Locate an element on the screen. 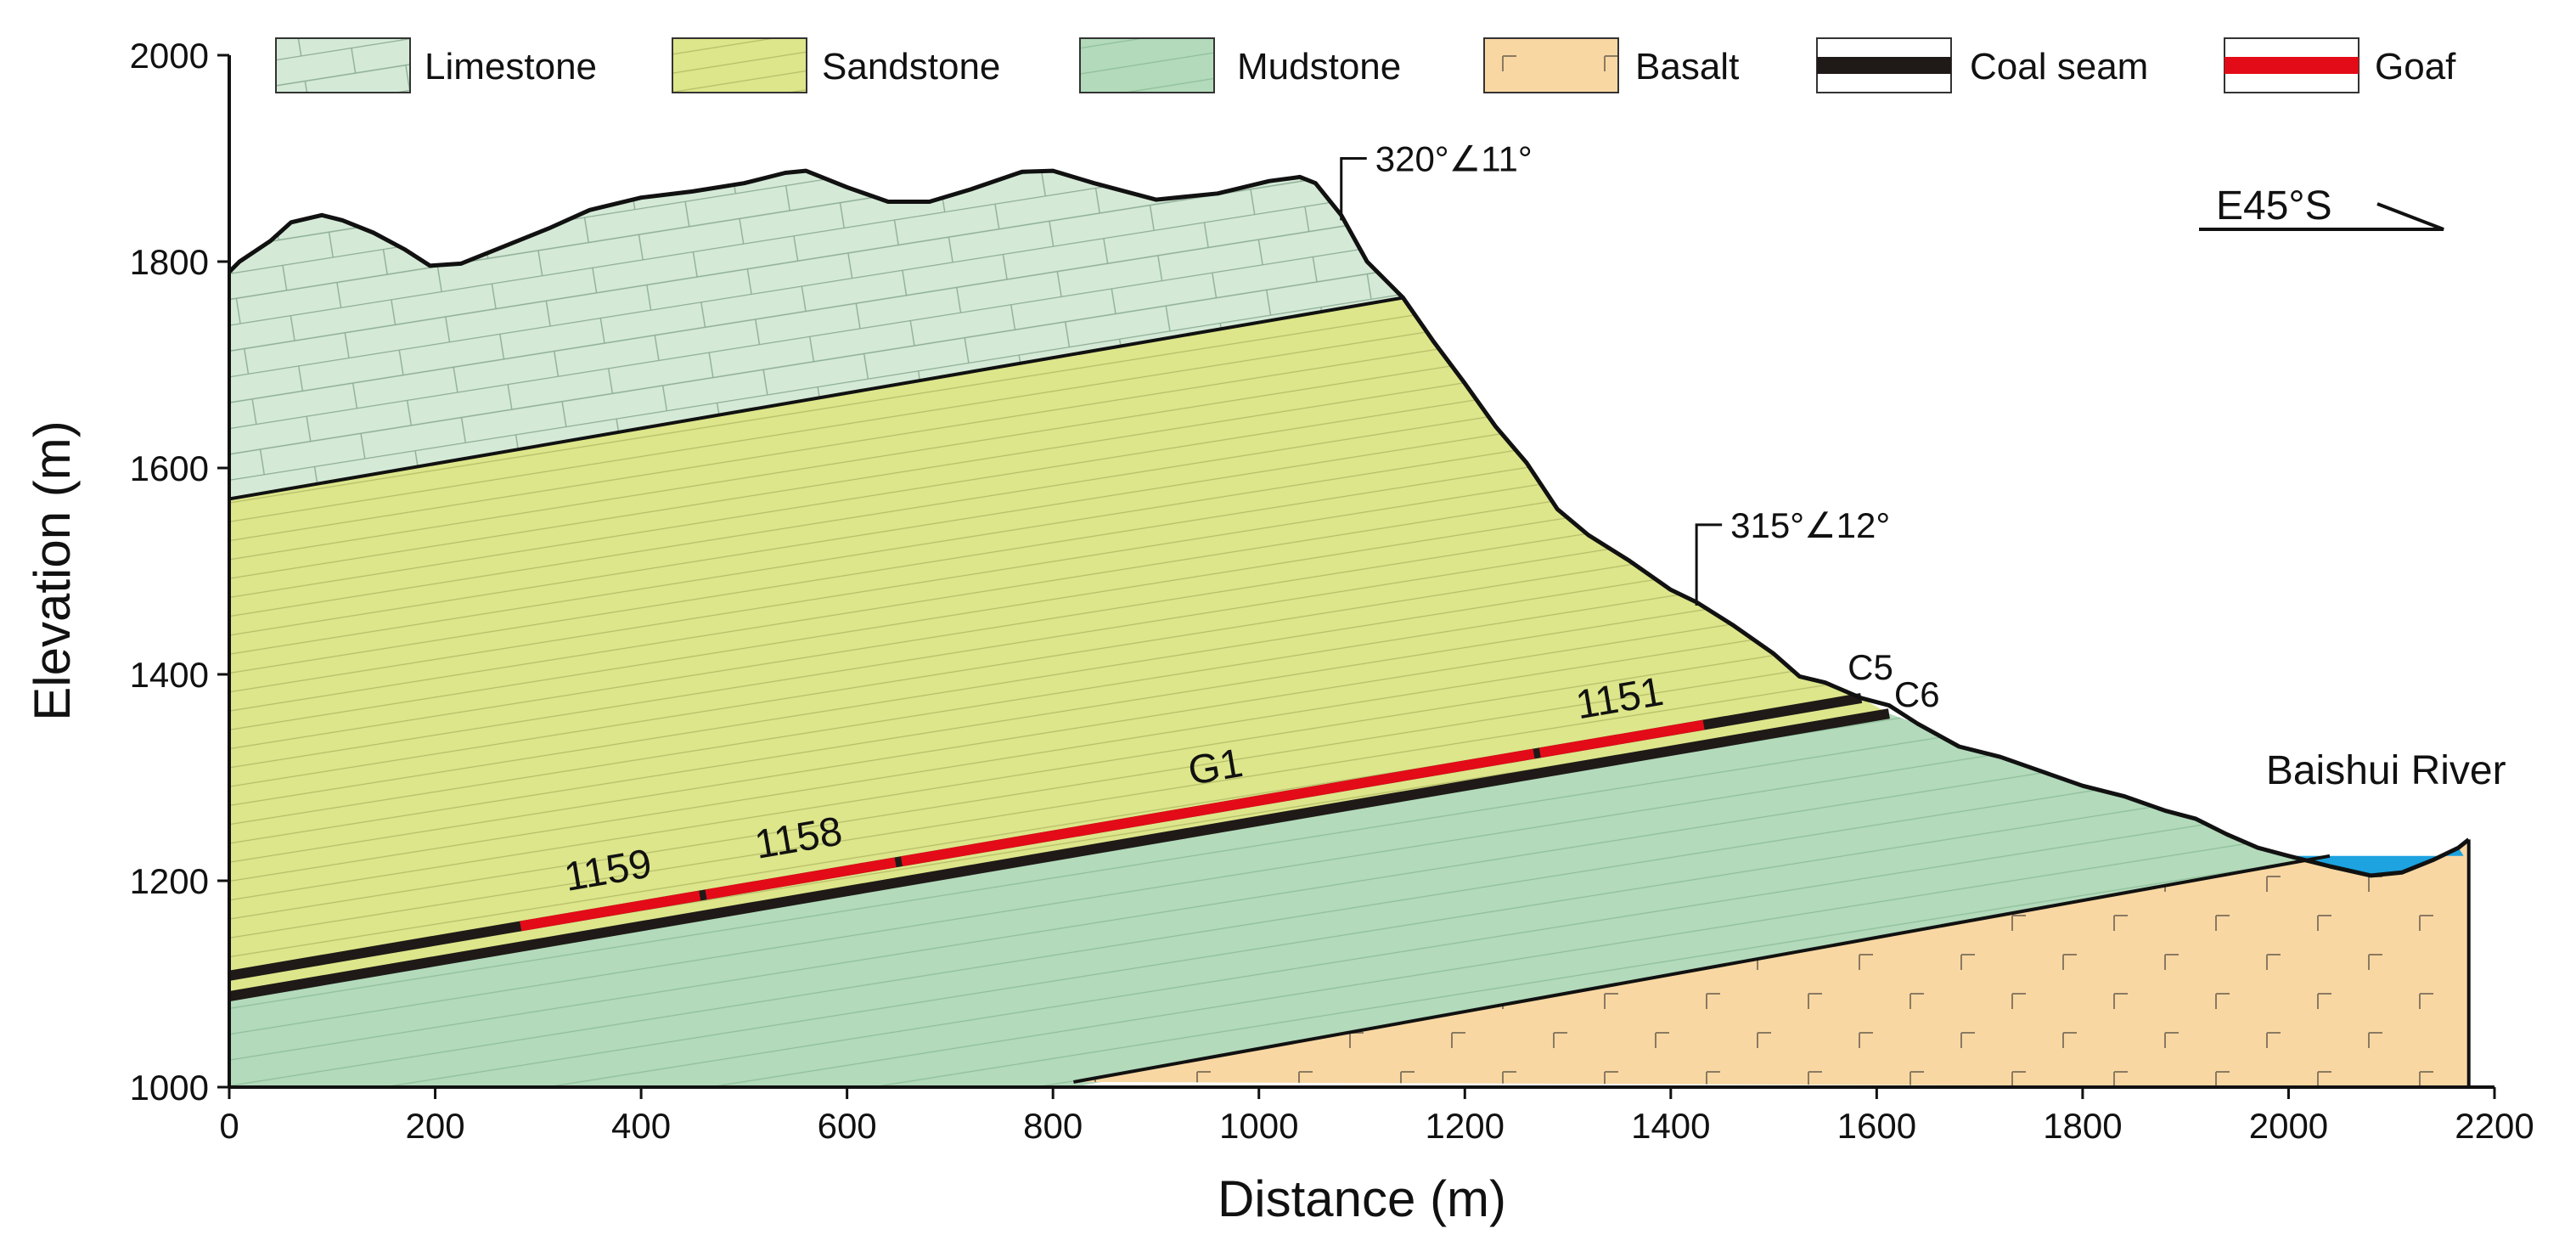  goaf-segments is located at coordinates (1112, 825).